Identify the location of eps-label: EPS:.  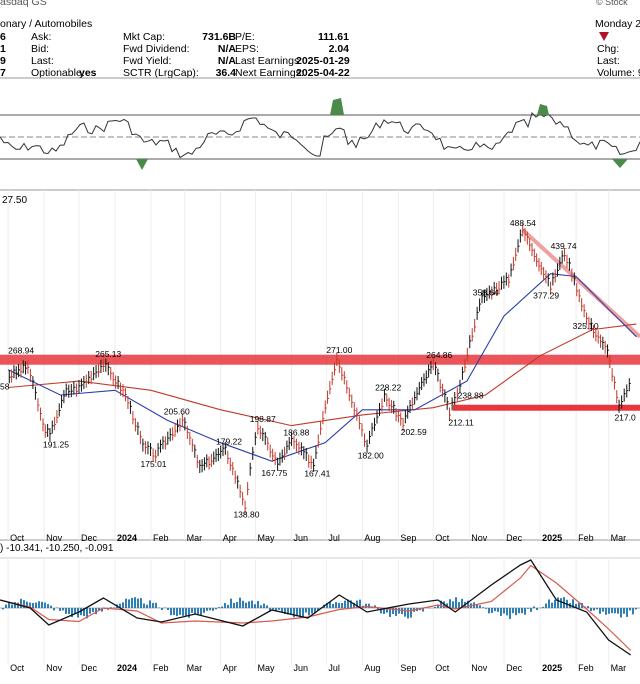
(247, 49).